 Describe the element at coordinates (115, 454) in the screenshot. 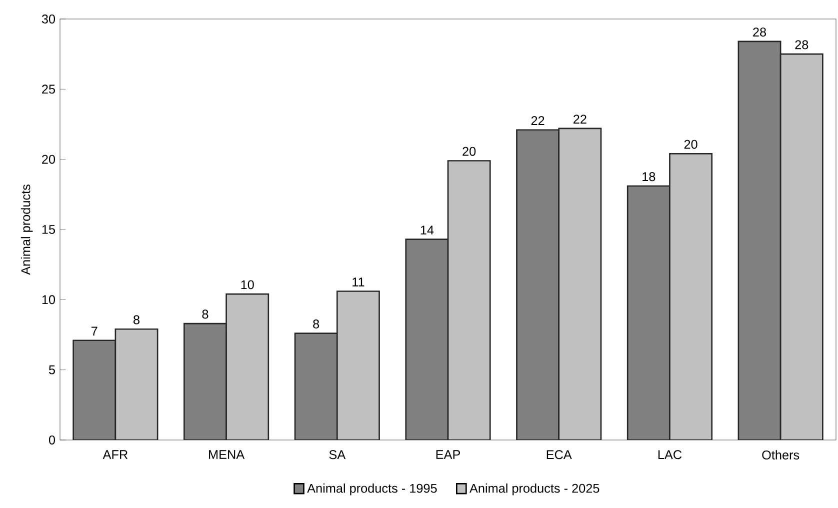

I see `x-tick-label: AFR` at that location.